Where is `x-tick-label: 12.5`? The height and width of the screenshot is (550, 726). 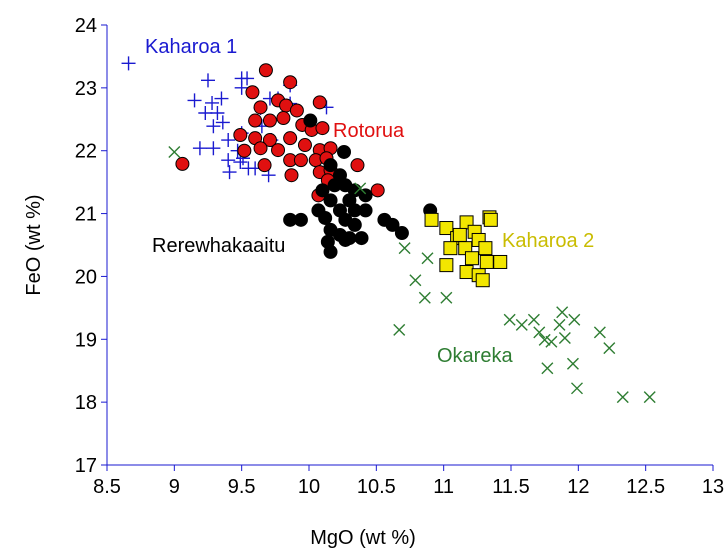 x-tick-label: 12.5 is located at coordinates (645, 487).